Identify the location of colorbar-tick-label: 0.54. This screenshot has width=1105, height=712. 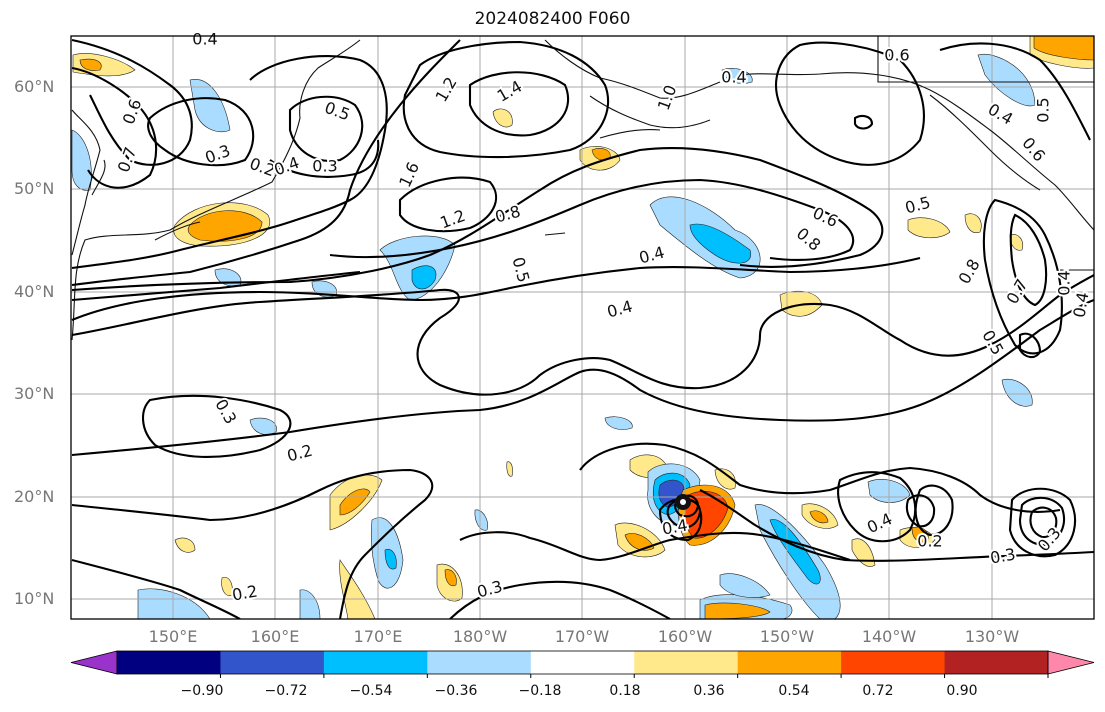
(794, 691).